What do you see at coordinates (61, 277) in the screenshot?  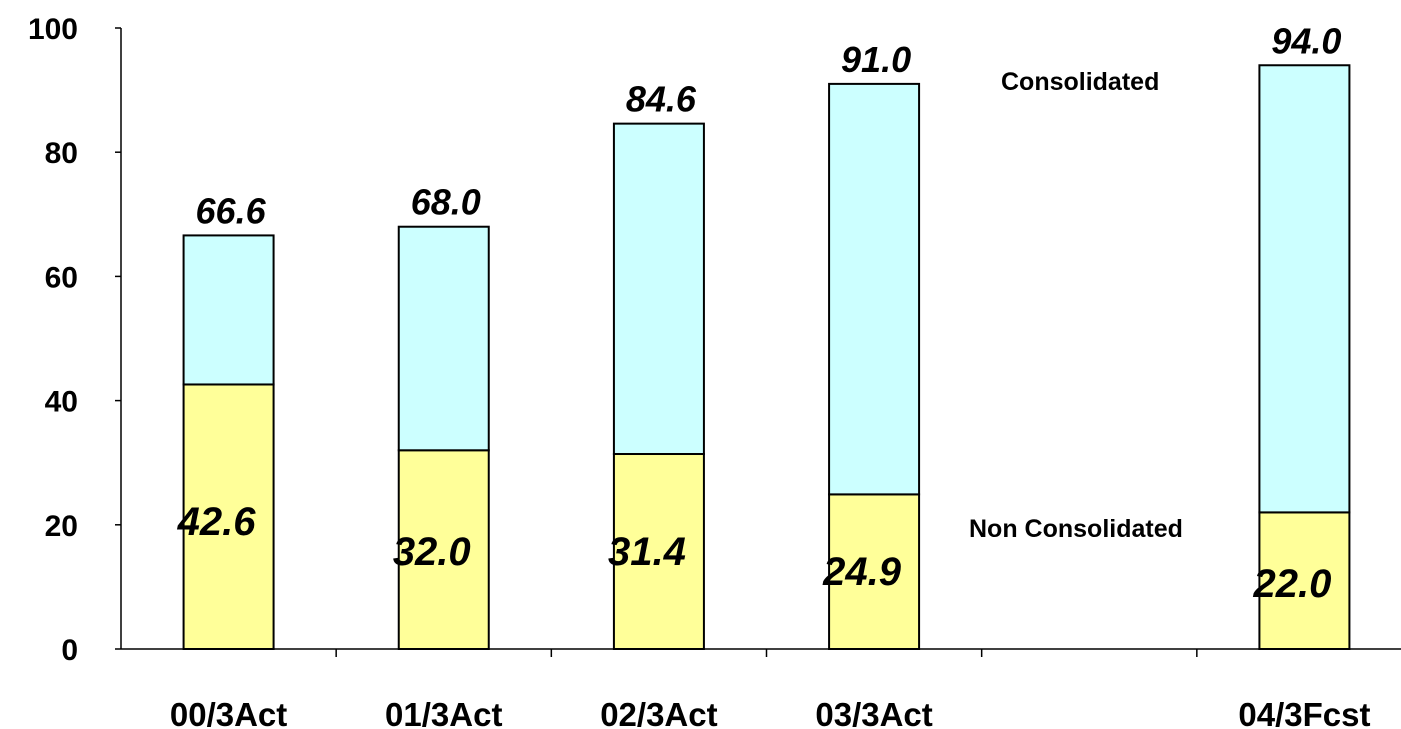 I see `y-tick-label: 60` at bounding box center [61, 277].